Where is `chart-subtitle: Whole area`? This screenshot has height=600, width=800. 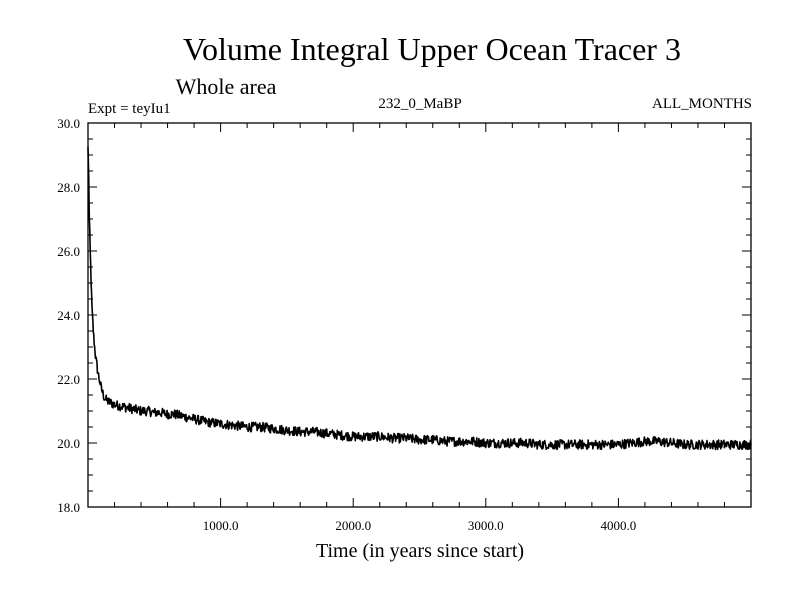
chart-subtitle: Whole area is located at coordinates (226, 86).